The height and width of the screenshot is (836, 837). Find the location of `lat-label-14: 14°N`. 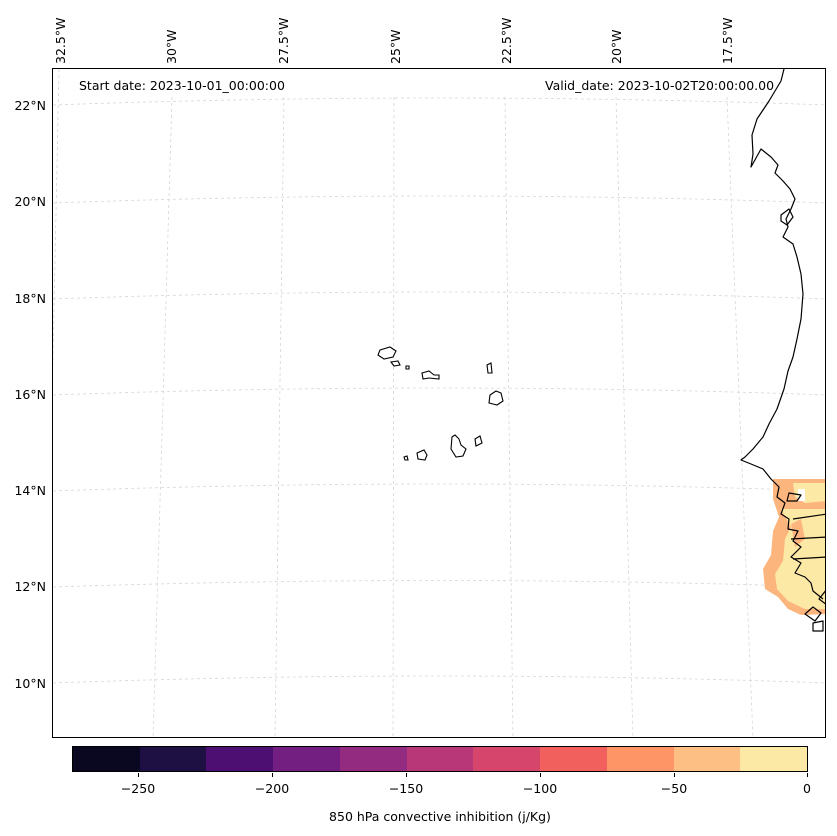

lat-label-14: 14°N is located at coordinates (30, 490).